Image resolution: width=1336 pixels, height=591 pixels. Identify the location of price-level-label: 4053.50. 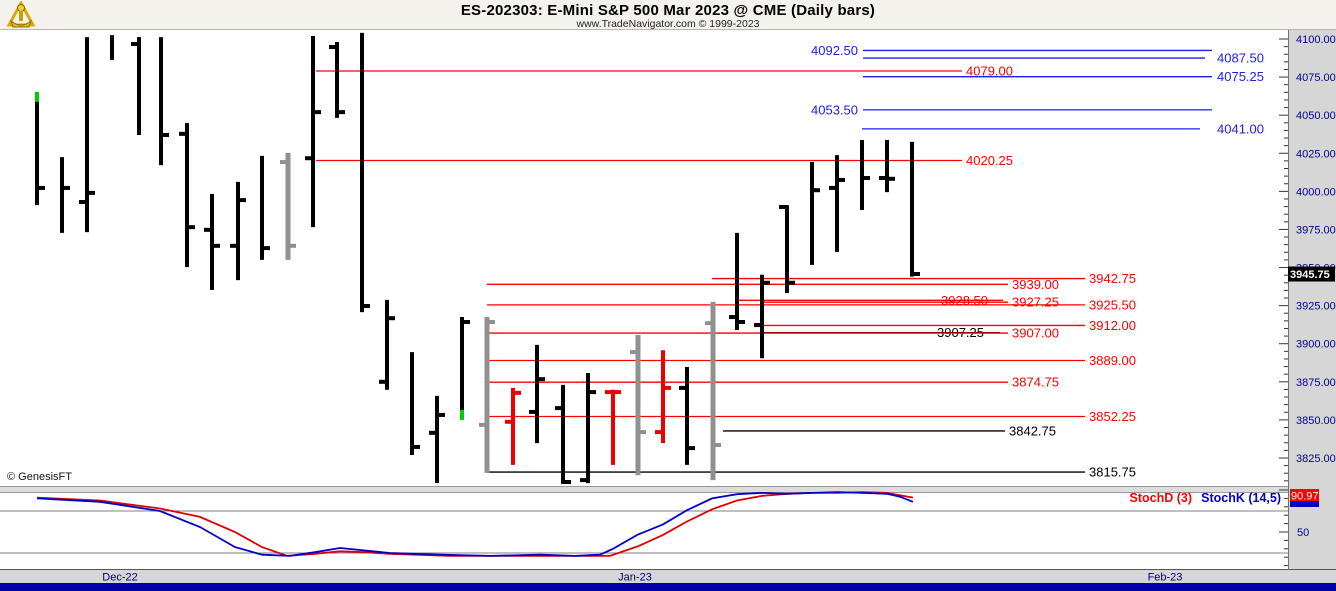
(834, 109).